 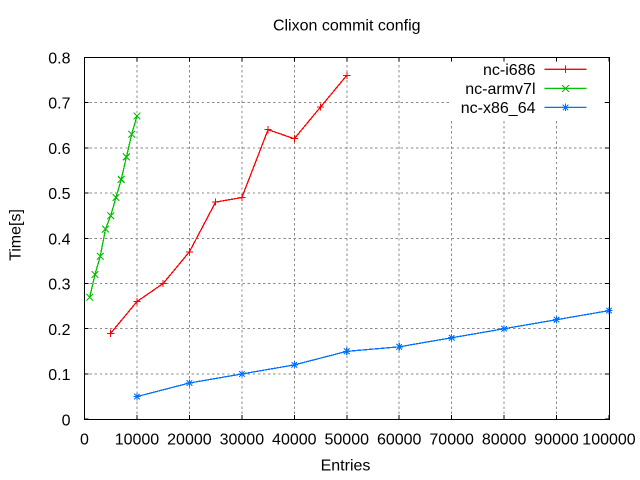 What do you see at coordinates (399, 439) in the screenshot?
I see `svg-text: 60000` at bounding box center [399, 439].